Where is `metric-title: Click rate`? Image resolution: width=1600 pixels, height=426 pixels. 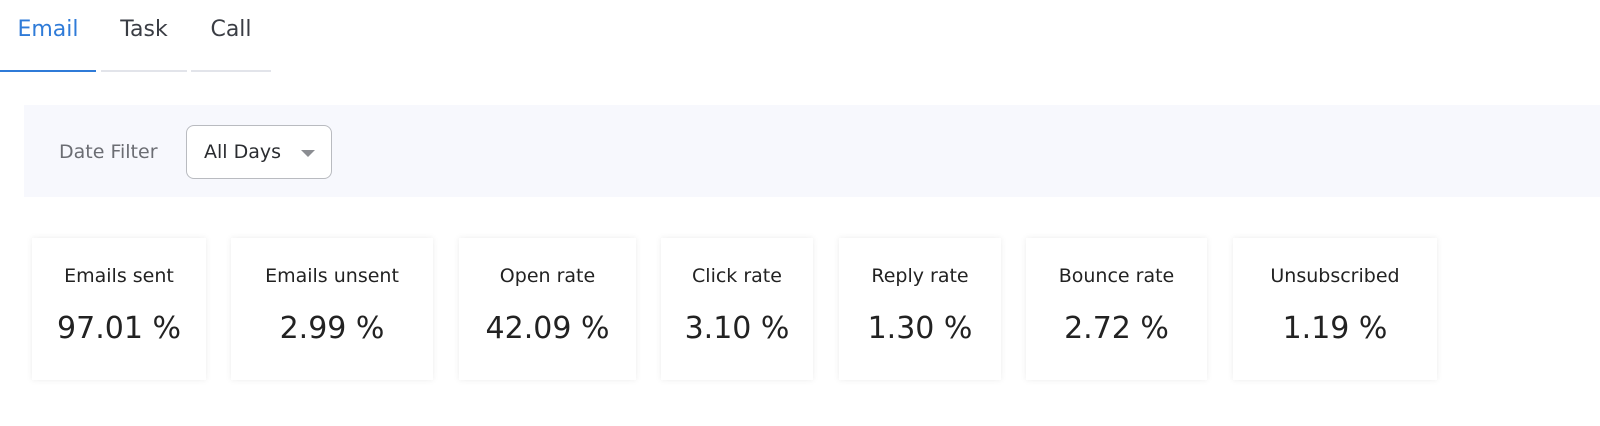
metric-title: Click rate is located at coordinates (737, 276).